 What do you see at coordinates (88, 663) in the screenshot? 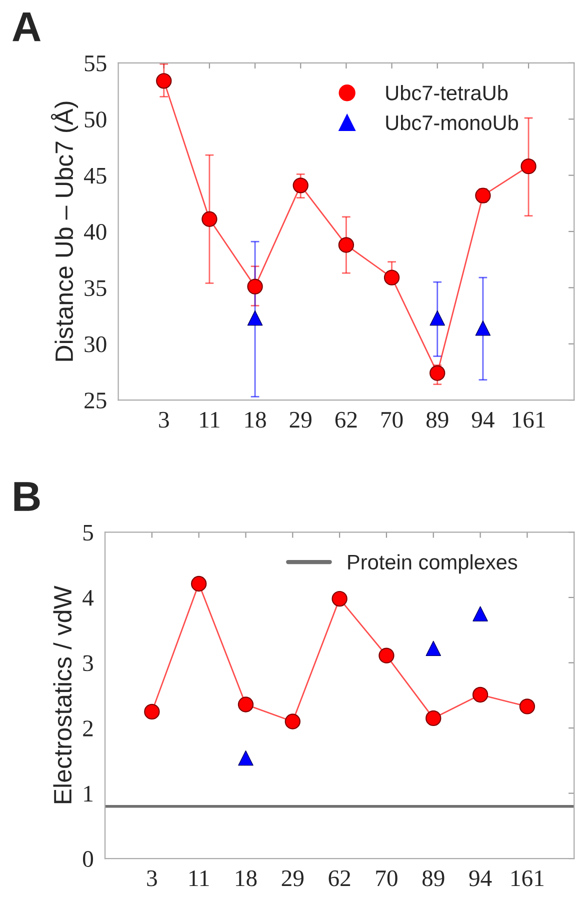
I see `y-tick-label: 3` at bounding box center [88, 663].